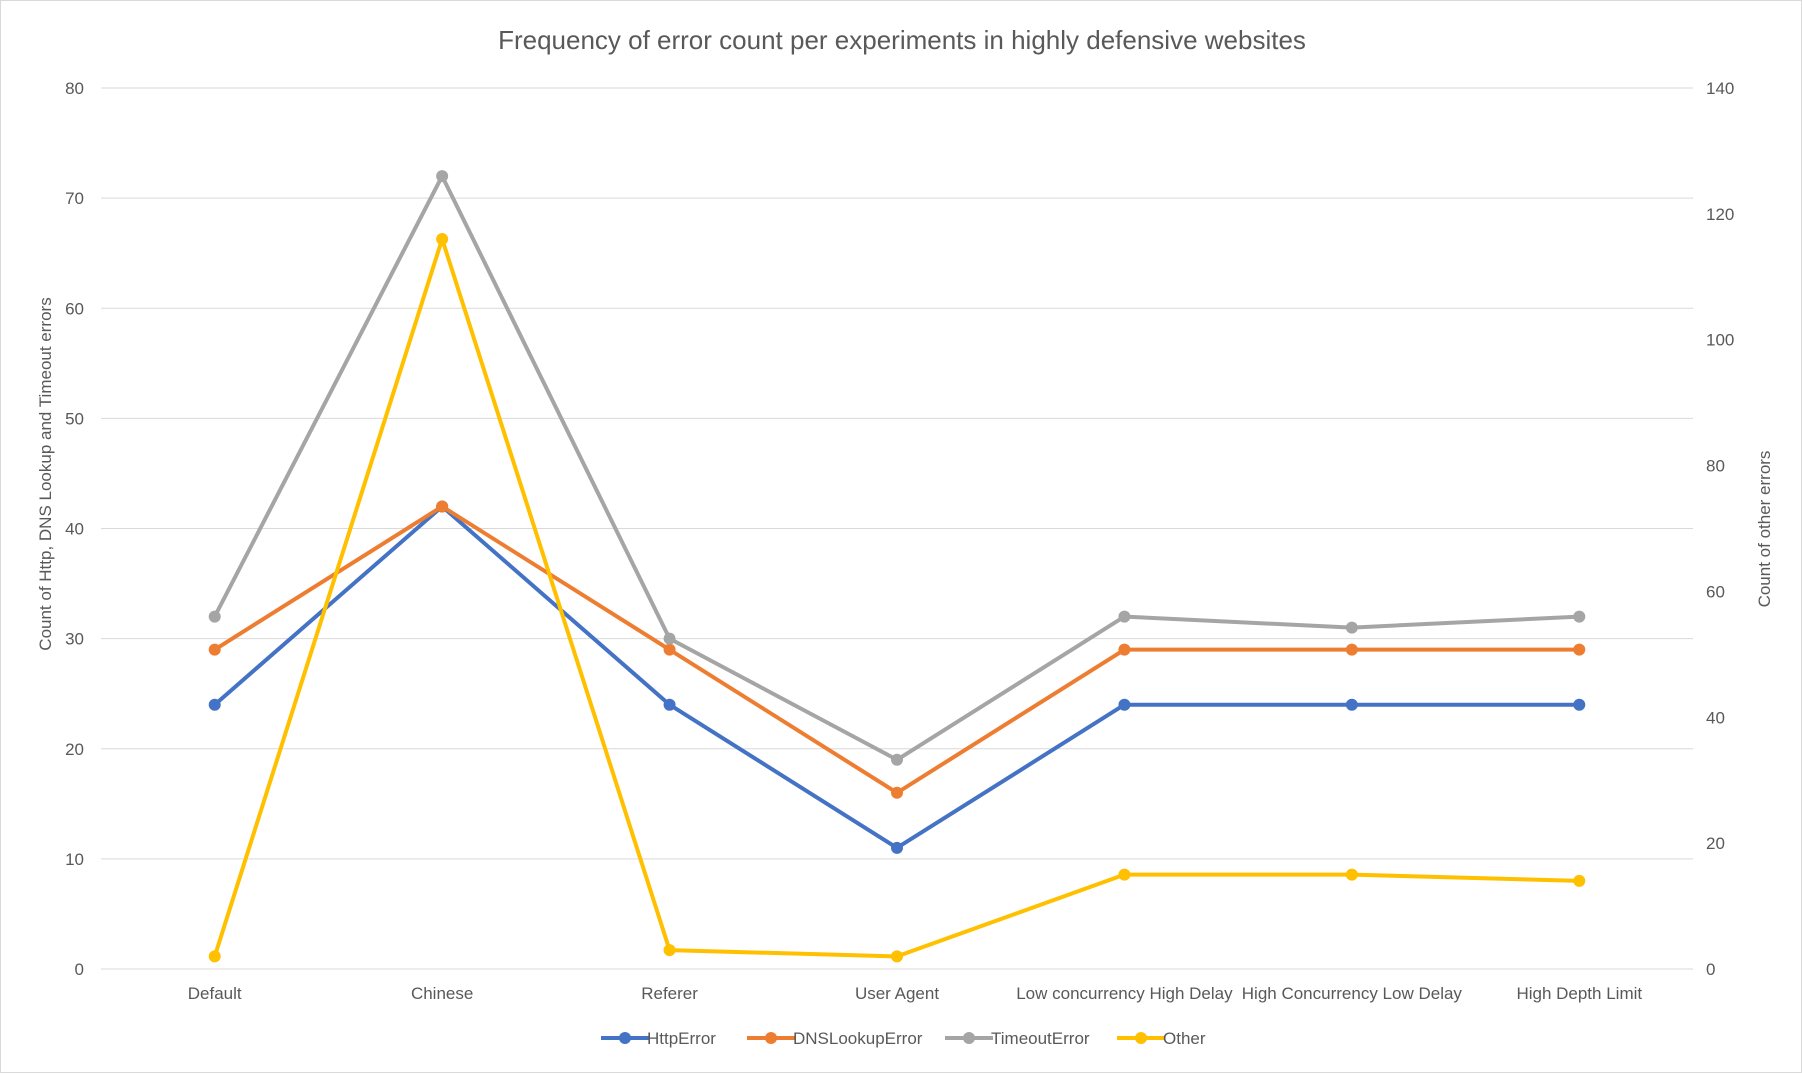  Describe the element at coordinates (79, 969) in the screenshot. I see `left-tick-label: 0` at that location.